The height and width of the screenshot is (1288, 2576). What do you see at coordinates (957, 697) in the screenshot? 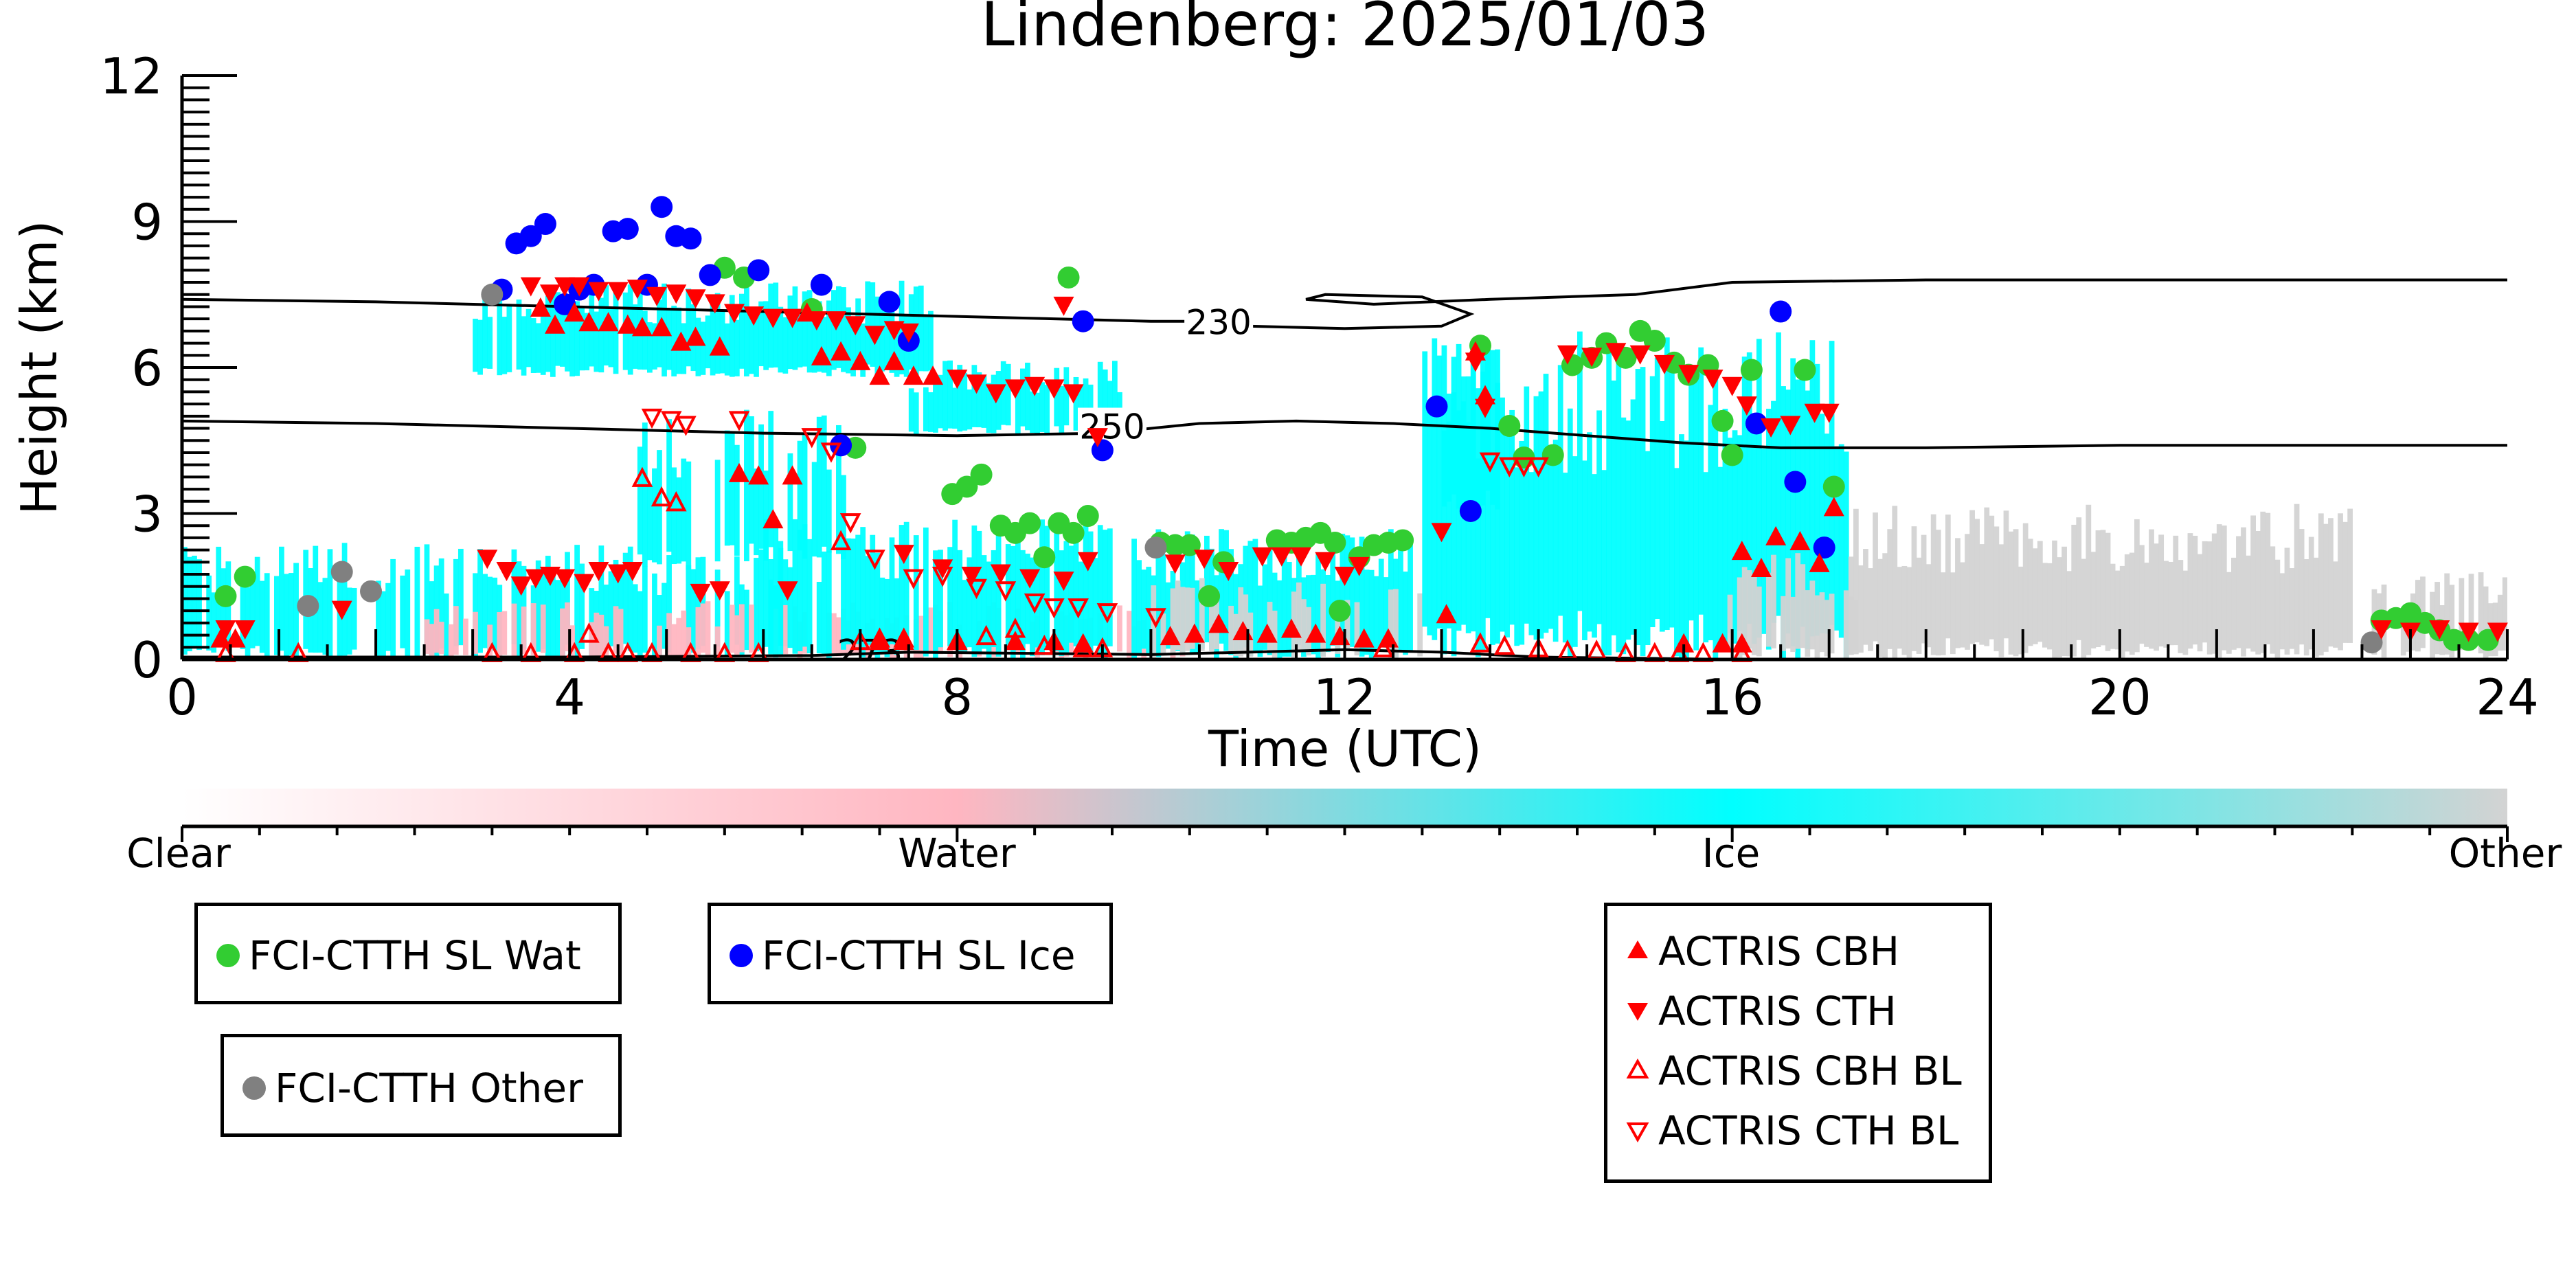
I see `x-tick-label: 8` at bounding box center [957, 697].